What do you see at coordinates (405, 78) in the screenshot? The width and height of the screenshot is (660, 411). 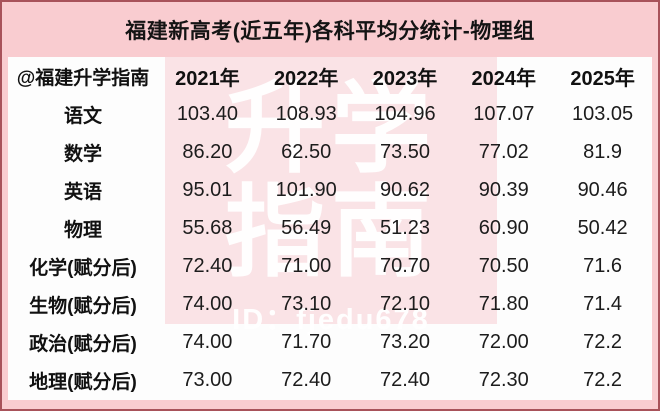 I see `column-header-2023: 2023年` at bounding box center [405, 78].